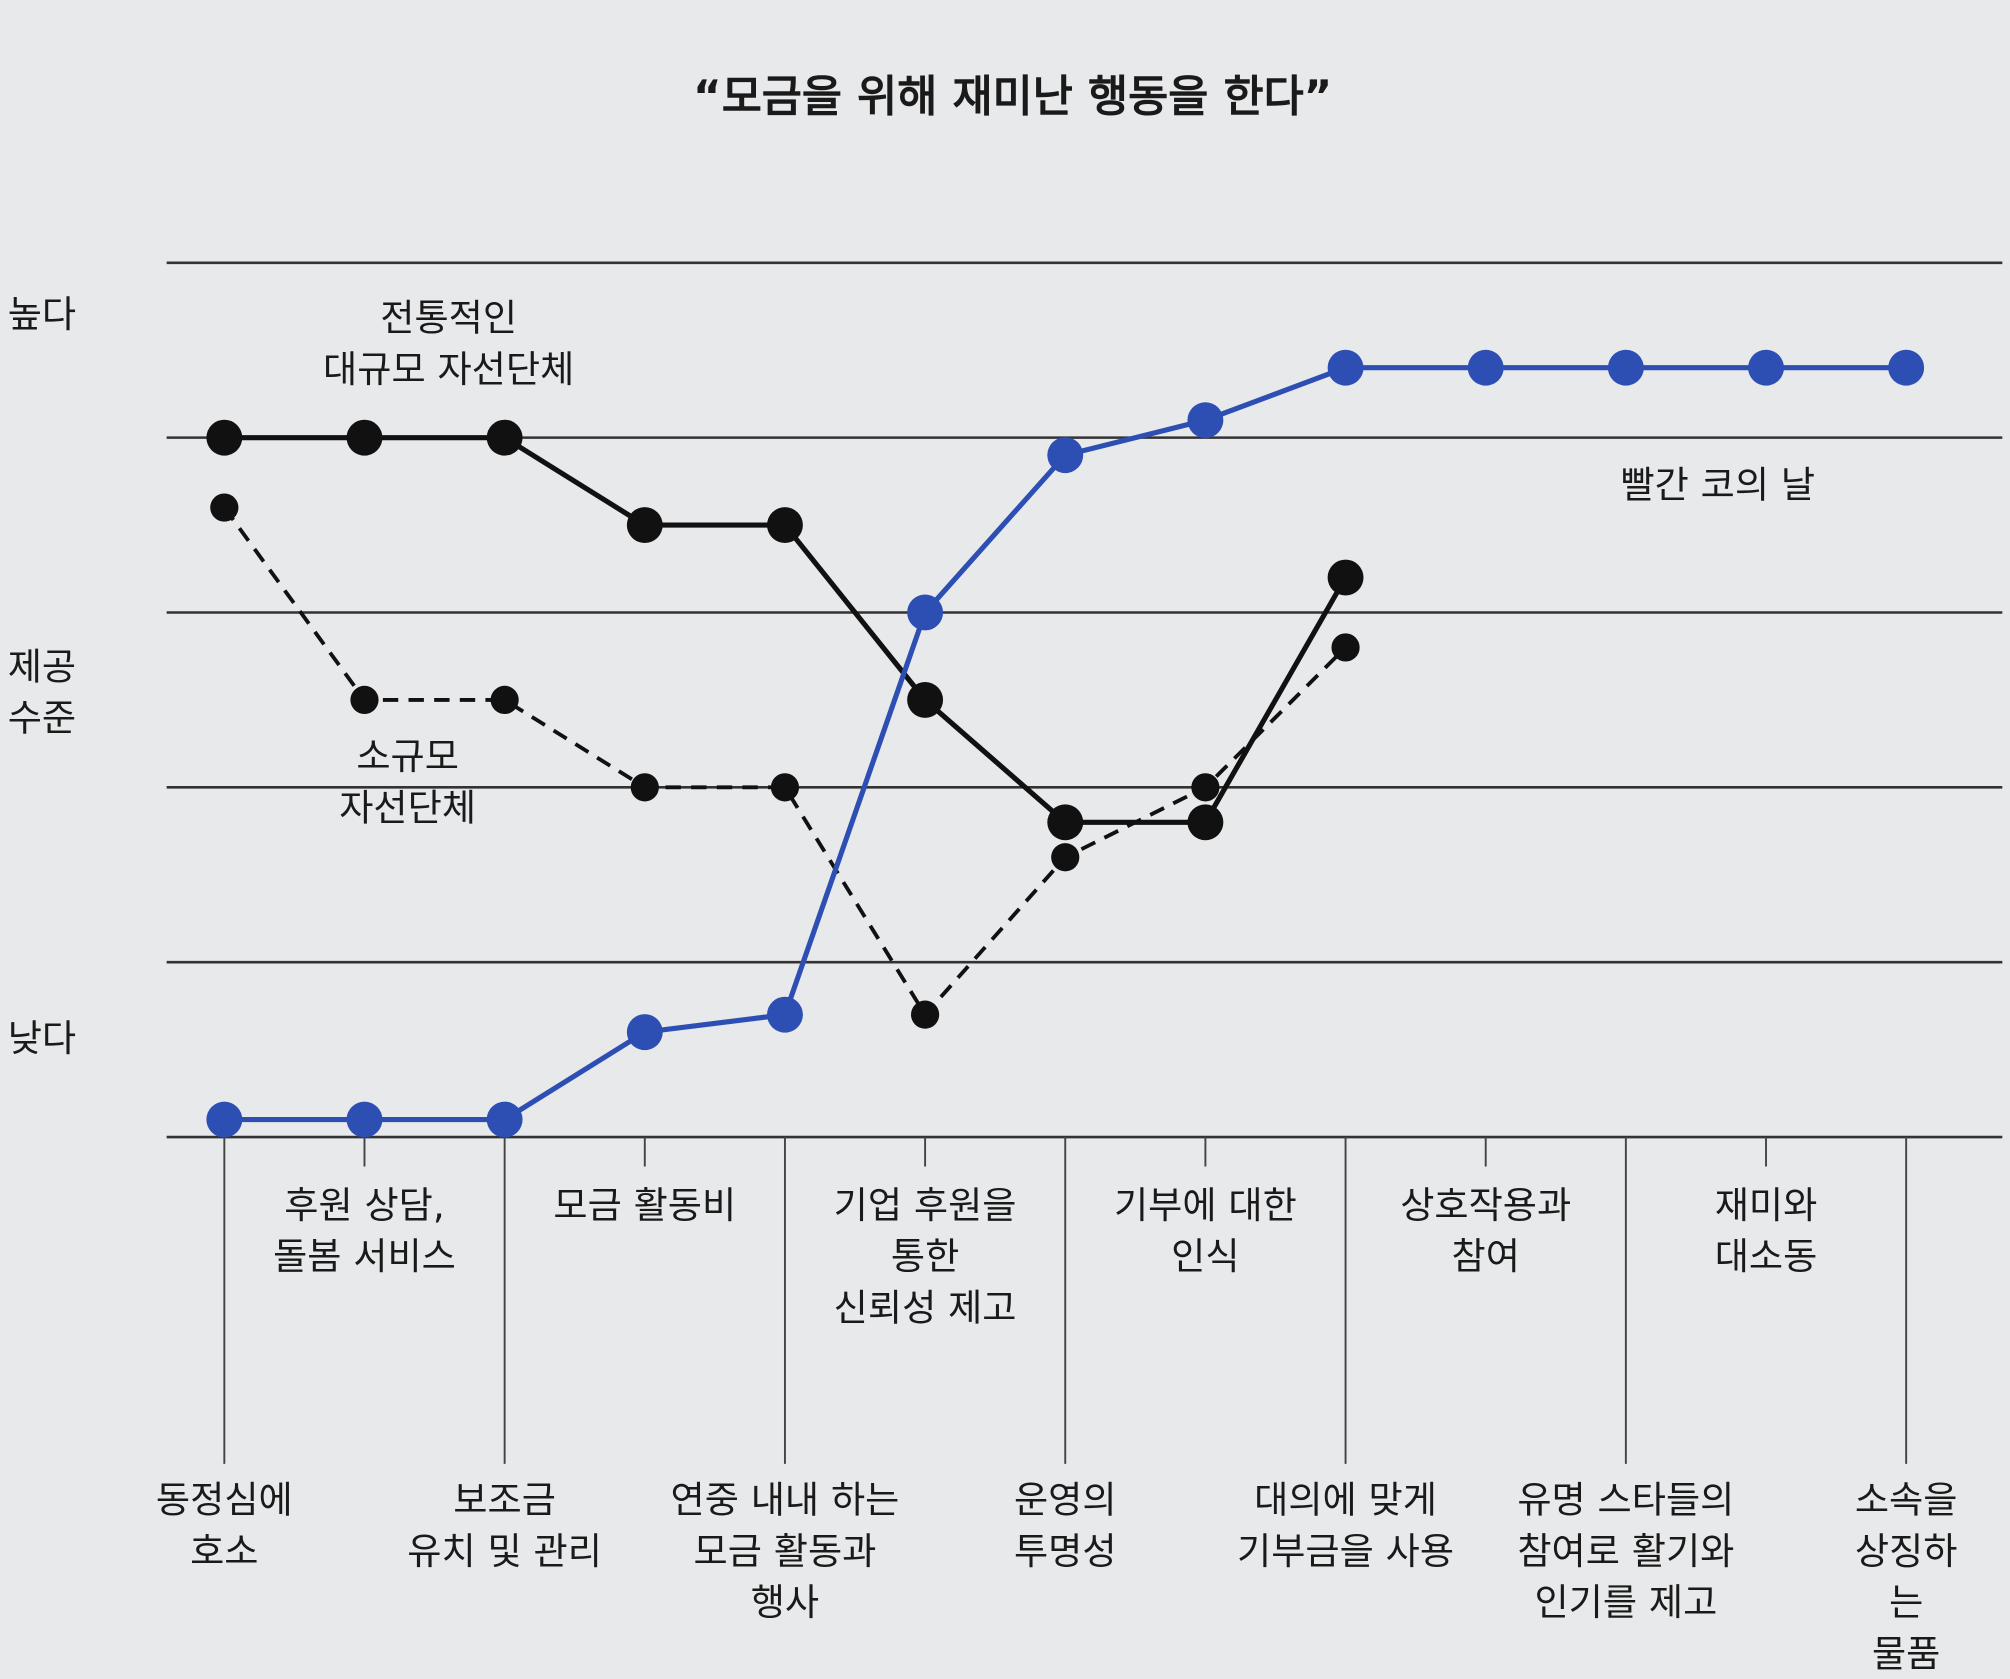  I want to click on x-category-label: 동정심에 호소, so click(224, 1525).